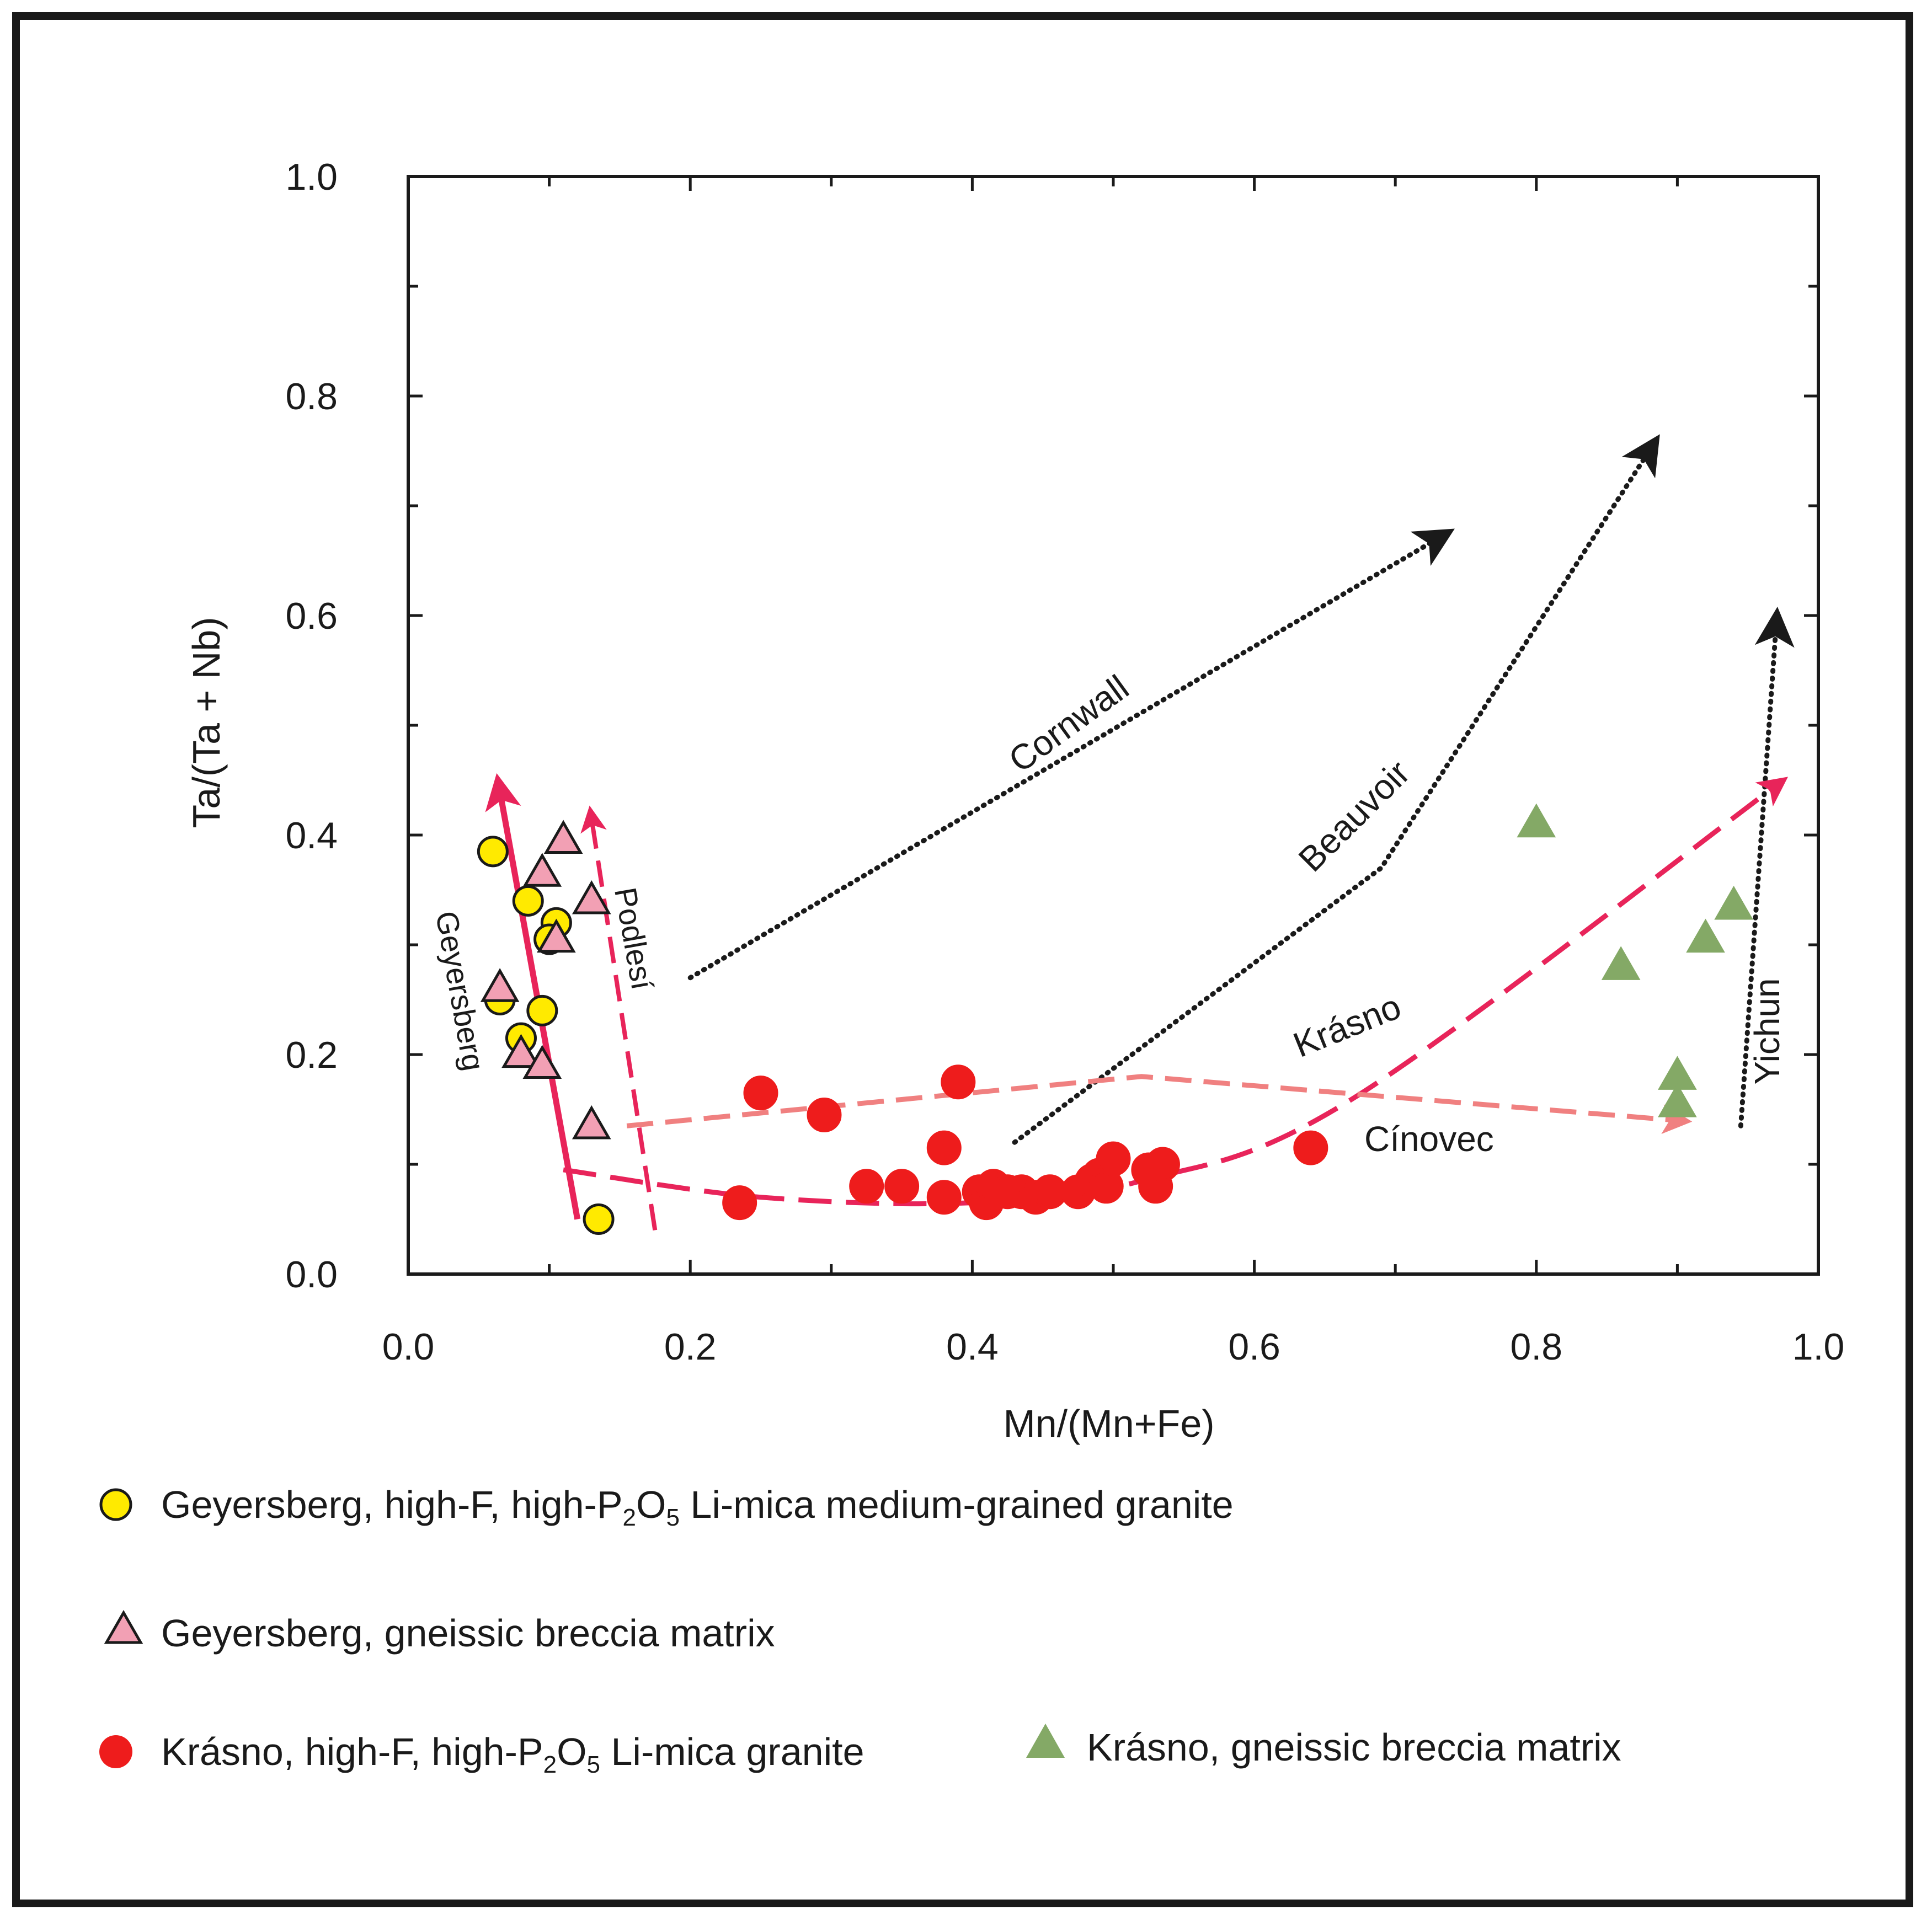 The width and height of the screenshot is (1932, 1926). What do you see at coordinates (460, 991) in the screenshot?
I see `trend-label-geyersberg: Geyersberg` at bounding box center [460, 991].